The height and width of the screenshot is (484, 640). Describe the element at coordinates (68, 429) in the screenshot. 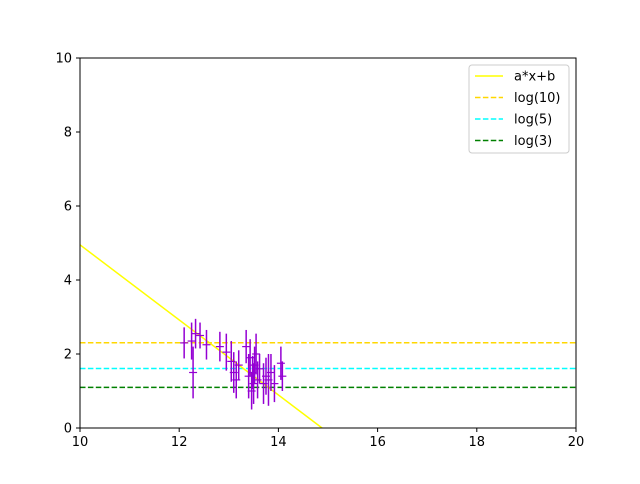

I see `y-tick-label: 0` at that location.